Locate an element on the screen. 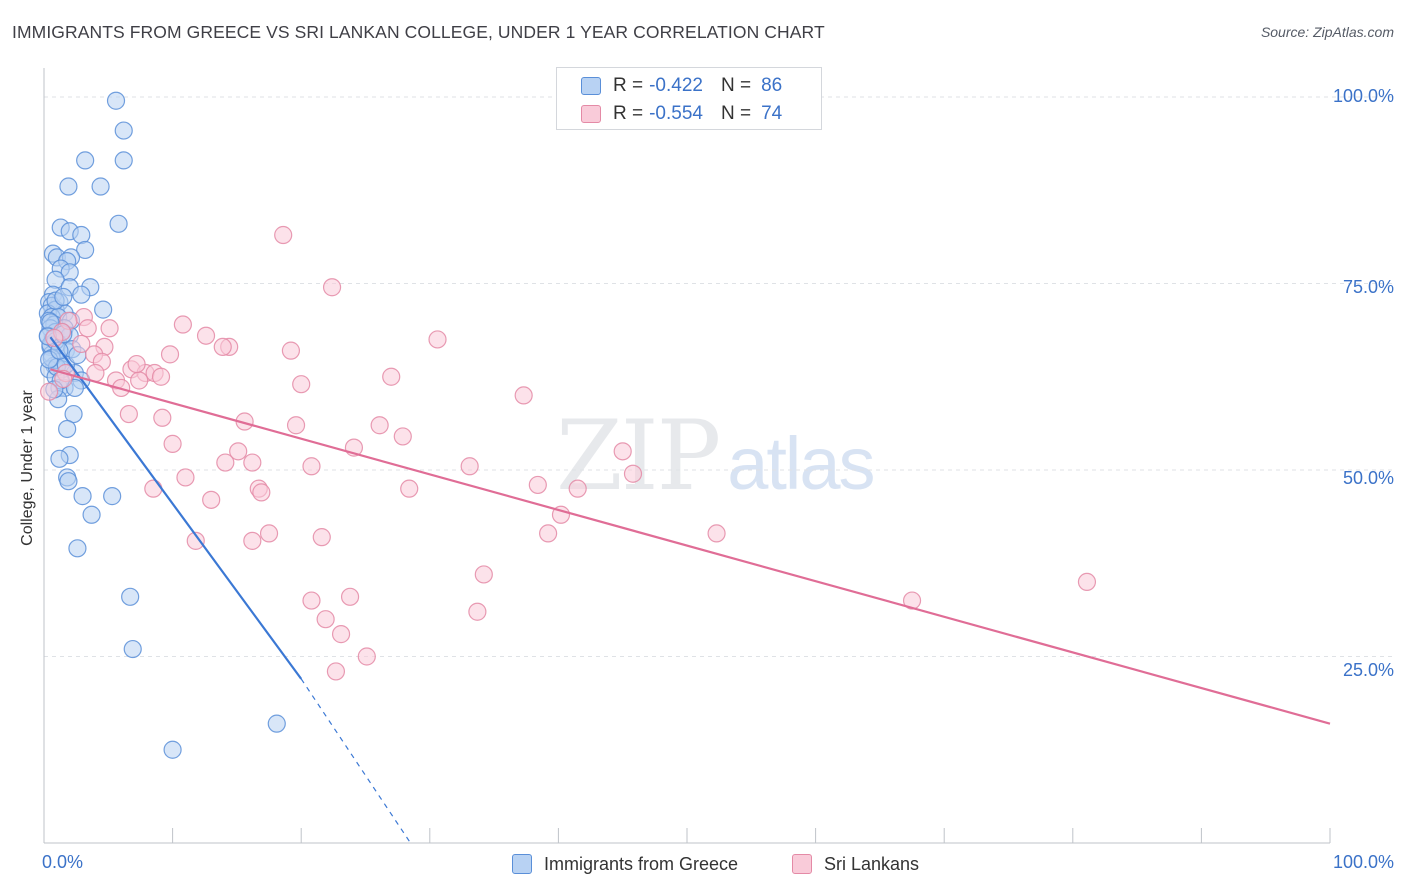  bottom-legend-label-srilanka: Sri Lankans is located at coordinates (872, 863).